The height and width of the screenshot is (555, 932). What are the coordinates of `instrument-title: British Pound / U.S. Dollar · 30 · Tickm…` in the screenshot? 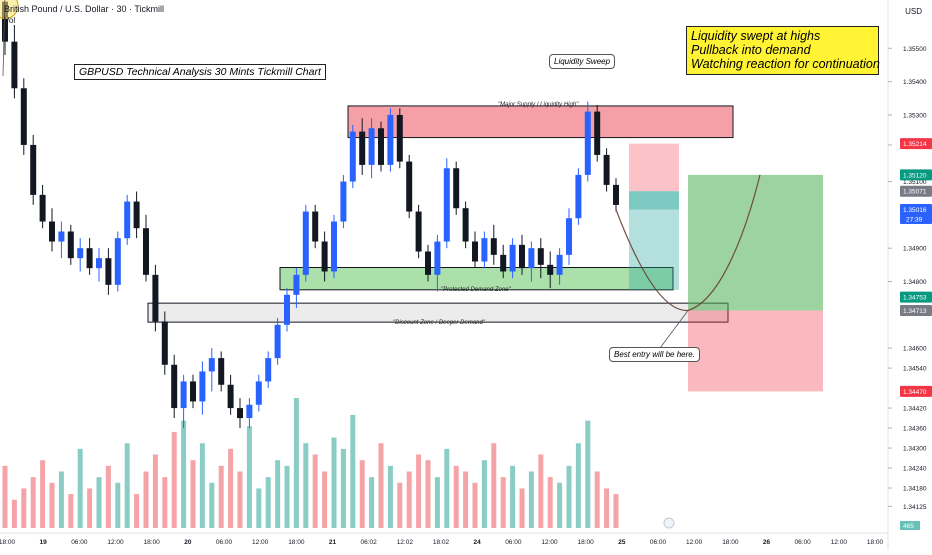 It's located at (84, 9).